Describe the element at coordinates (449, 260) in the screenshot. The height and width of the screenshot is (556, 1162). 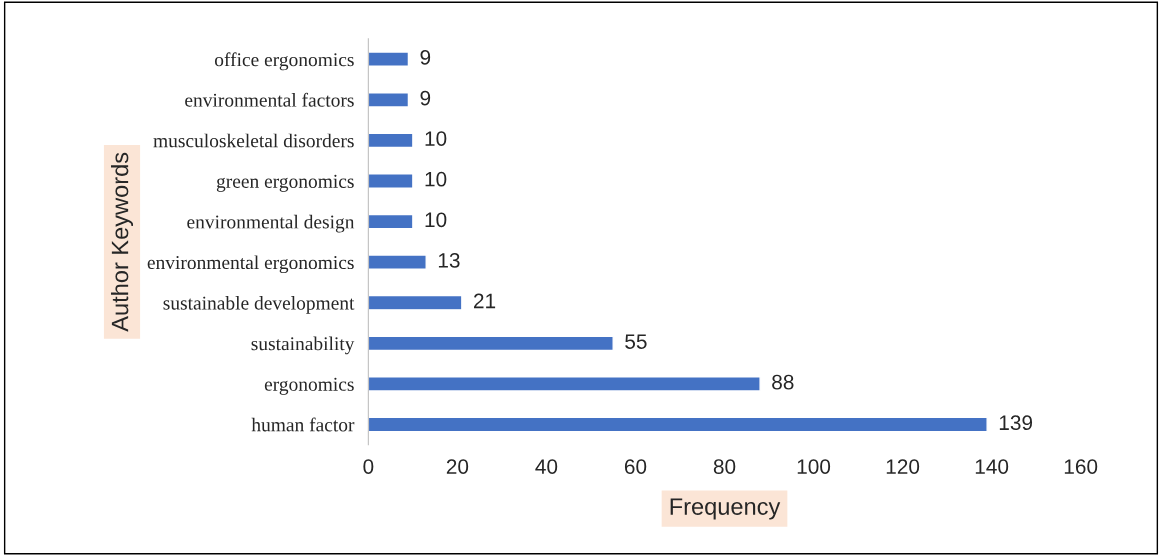
I see `data-label: 13` at that location.